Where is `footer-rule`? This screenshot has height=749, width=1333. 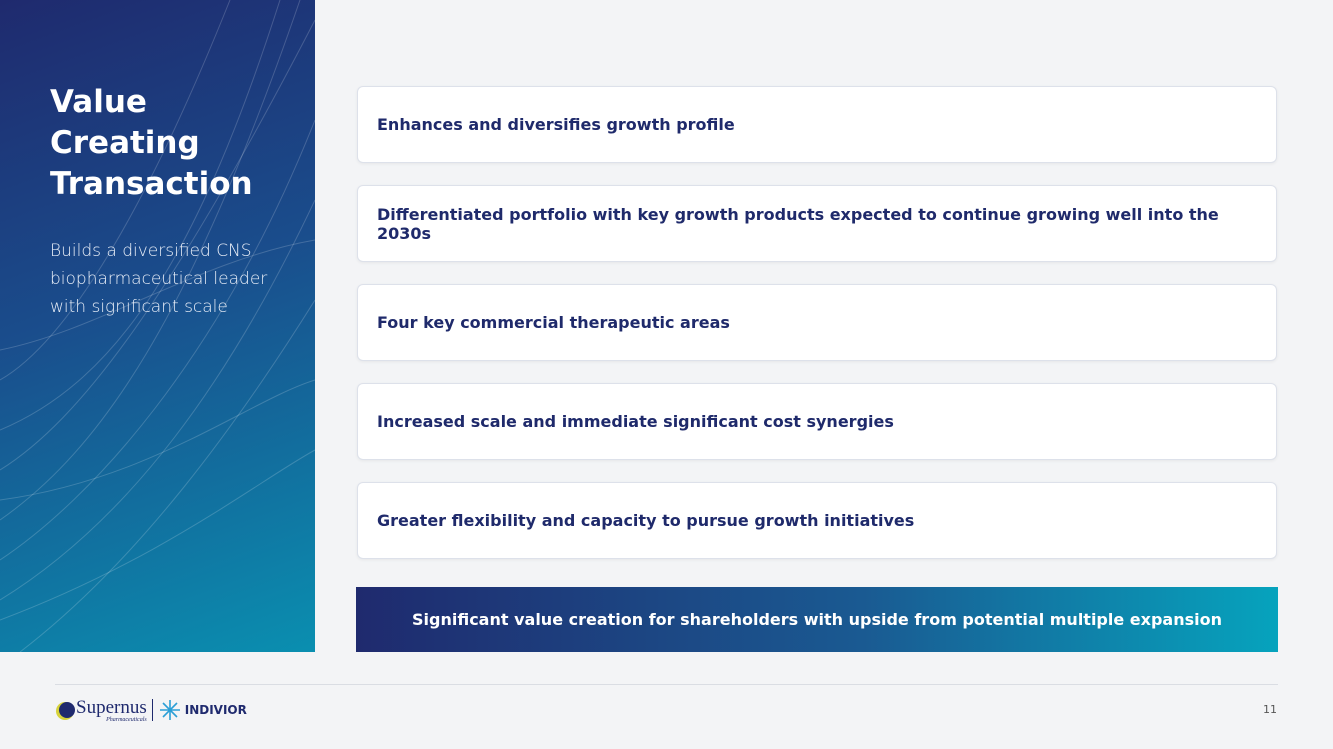
footer-rule is located at coordinates (666, 684).